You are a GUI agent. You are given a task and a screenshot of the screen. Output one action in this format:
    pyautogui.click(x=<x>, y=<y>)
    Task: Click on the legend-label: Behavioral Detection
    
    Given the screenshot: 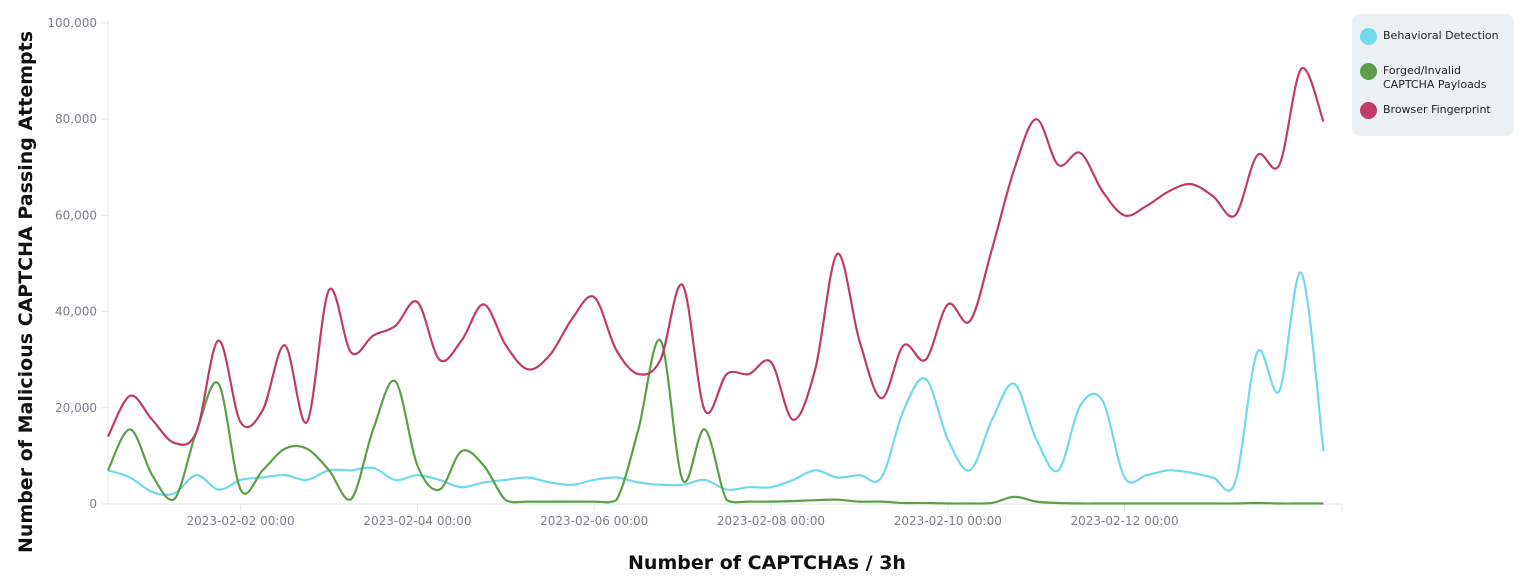 What is the action you would take?
    pyautogui.click(x=1441, y=35)
    